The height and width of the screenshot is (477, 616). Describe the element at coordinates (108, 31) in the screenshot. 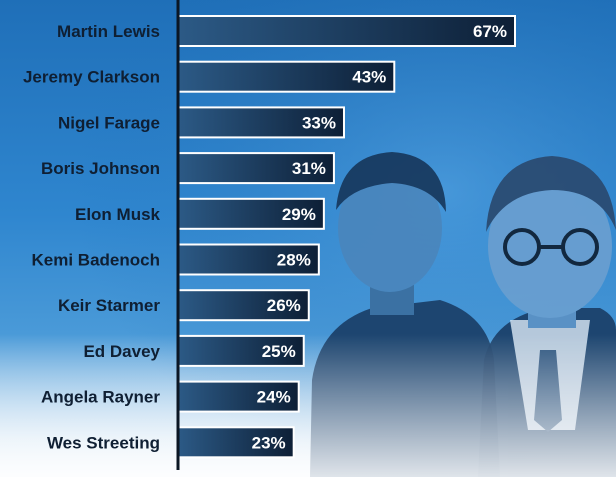

I see `category-label: Martin Lewis` at that location.